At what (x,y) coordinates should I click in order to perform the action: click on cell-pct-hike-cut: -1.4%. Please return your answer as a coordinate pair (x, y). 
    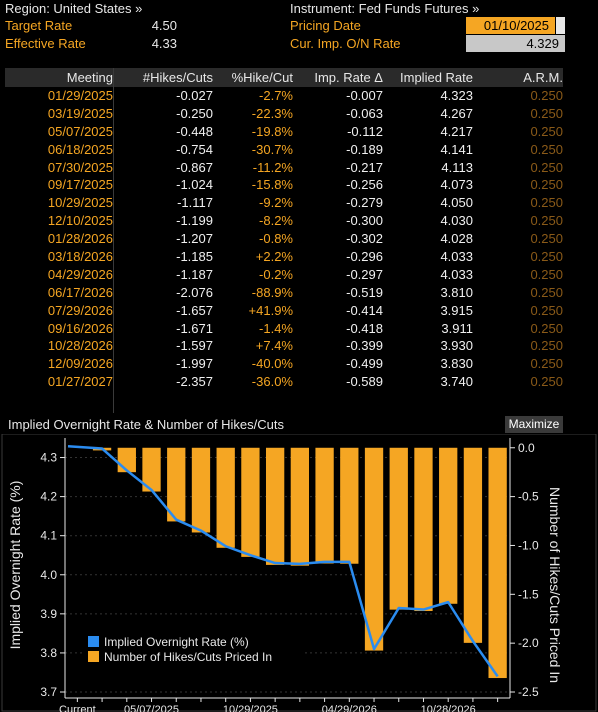
    Looking at the image, I should click on (276, 328).